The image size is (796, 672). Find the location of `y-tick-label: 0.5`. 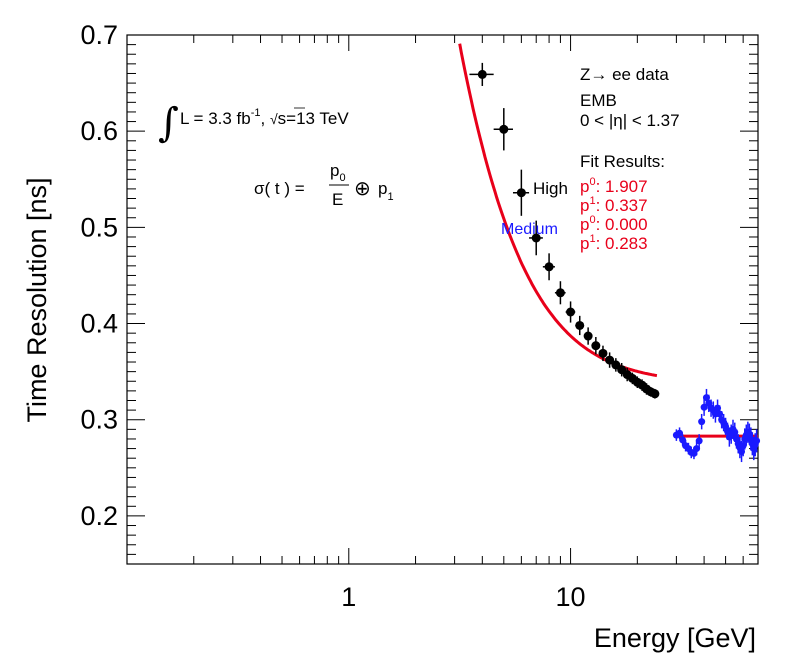

y-tick-label: 0.5 is located at coordinates (99, 227).